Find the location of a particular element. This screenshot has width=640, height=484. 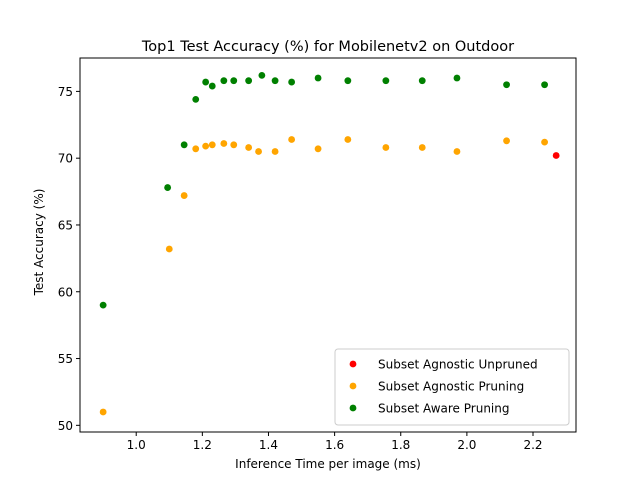

y-tick-label: 65 is located at coordinates (65, 225).